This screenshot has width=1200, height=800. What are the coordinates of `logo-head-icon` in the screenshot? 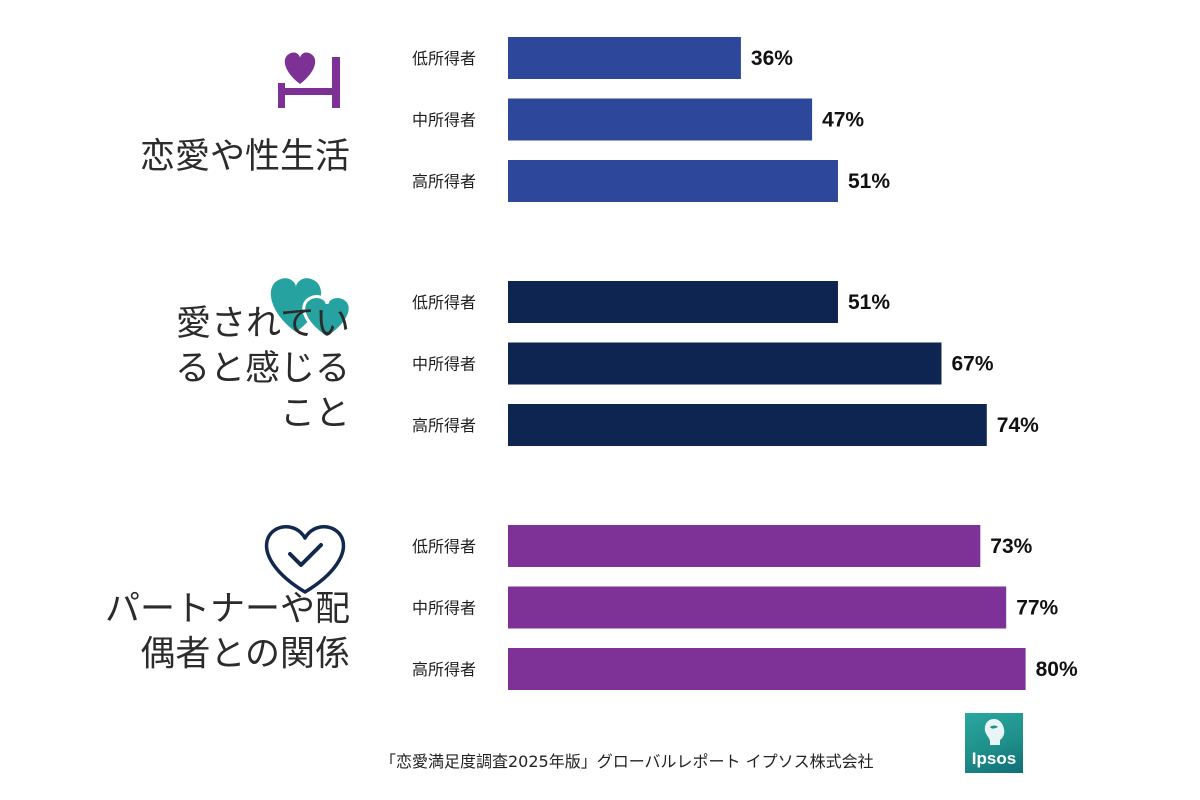 It's located at (994, 732).